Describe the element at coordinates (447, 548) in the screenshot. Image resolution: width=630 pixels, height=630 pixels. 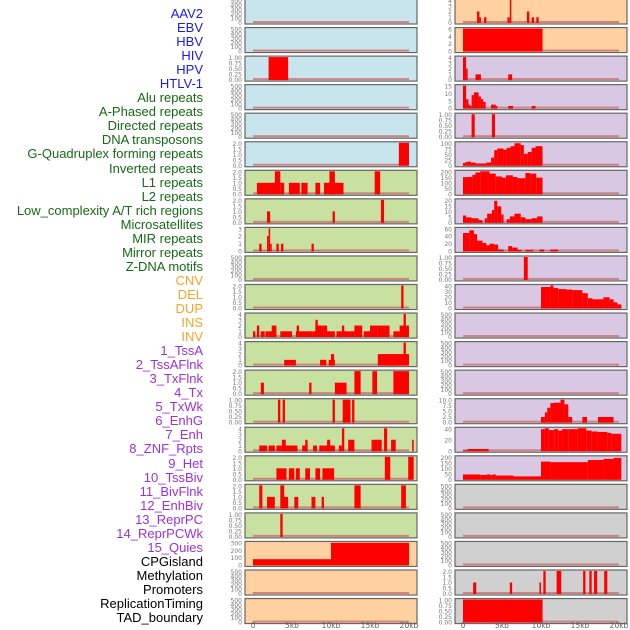
I see `y-tick-label: 400` at that location.